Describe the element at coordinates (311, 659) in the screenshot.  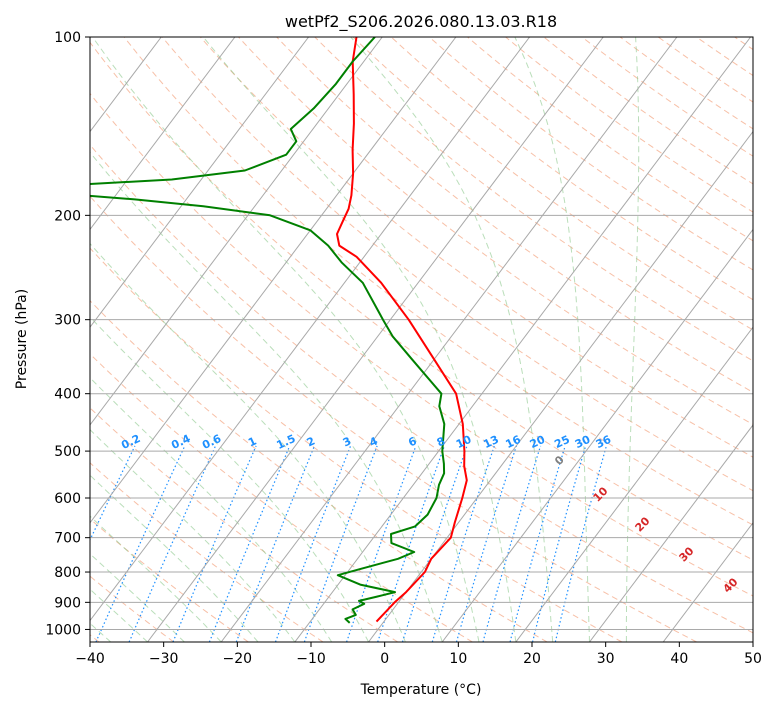
I see `x-tick-label: −10` at that location.